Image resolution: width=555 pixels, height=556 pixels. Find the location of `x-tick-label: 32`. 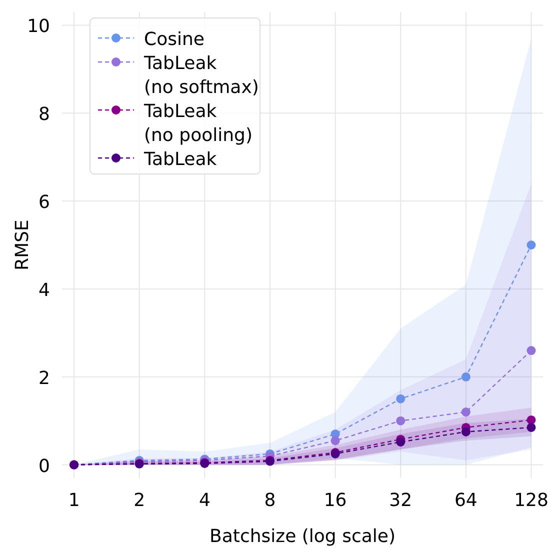

x-tick-label: 32 is located at coordinates (400, 500).